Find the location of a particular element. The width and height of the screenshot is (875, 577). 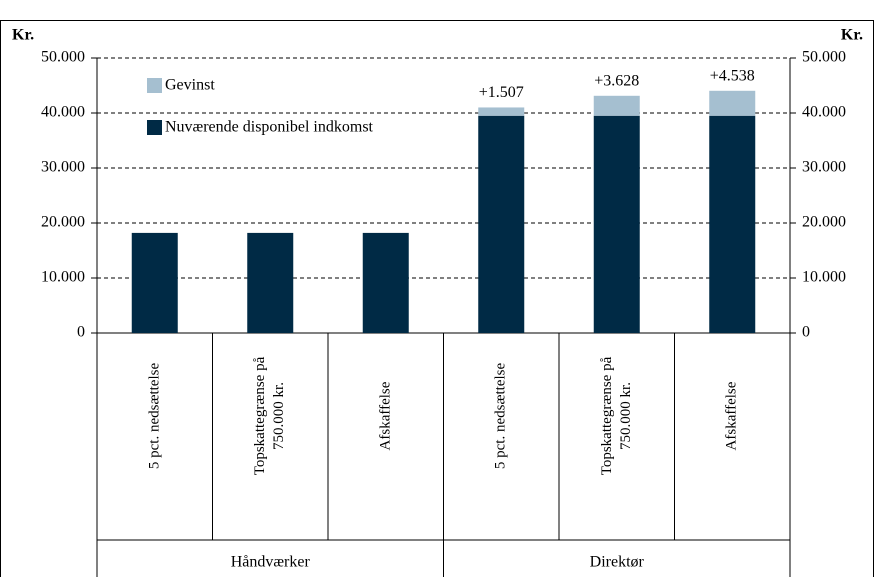

legend-label: Nuværende disponibel indkomst is located at coordinates (269, 127).